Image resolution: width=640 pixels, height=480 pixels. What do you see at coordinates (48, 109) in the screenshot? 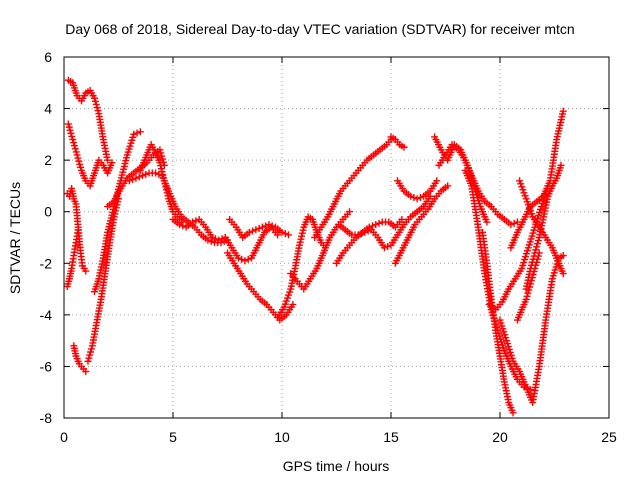
I see `y-tick-label: 4` at bounding box center [48, 109].